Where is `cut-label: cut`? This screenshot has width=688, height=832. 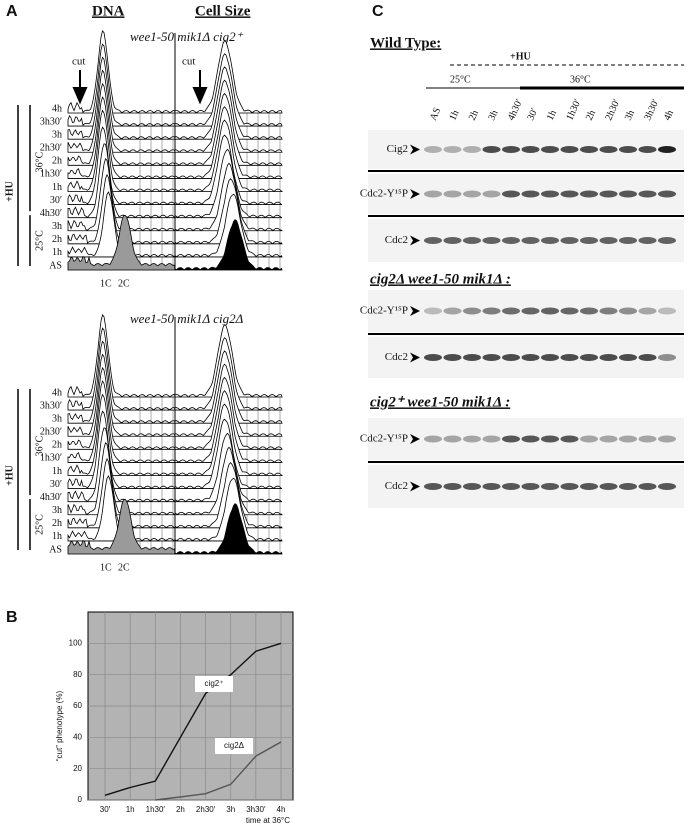 cut-label: cut is located at coordinates (78, 62).